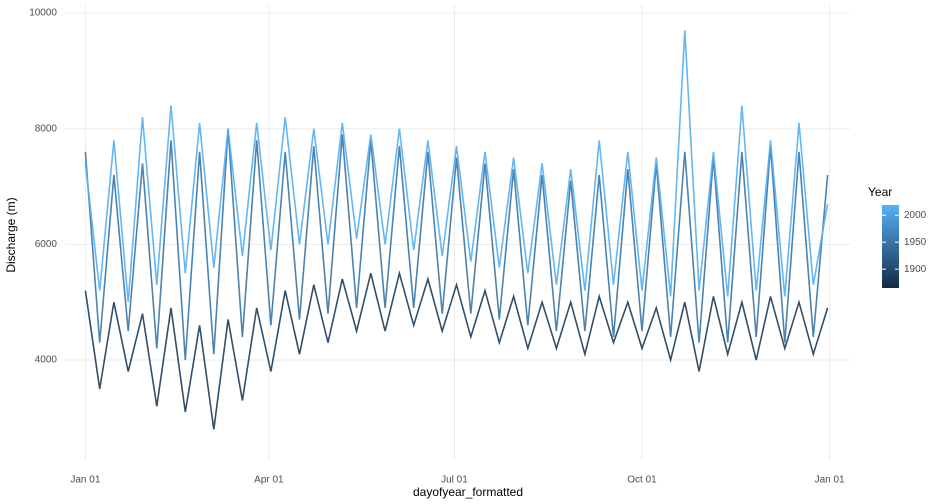 The width and height of the screenshot is (936, 504). What do you see at coordinates (642, 480) in the screenshot?
I see `x-tick-label: Oct 01` at bounding box center [642, 480].